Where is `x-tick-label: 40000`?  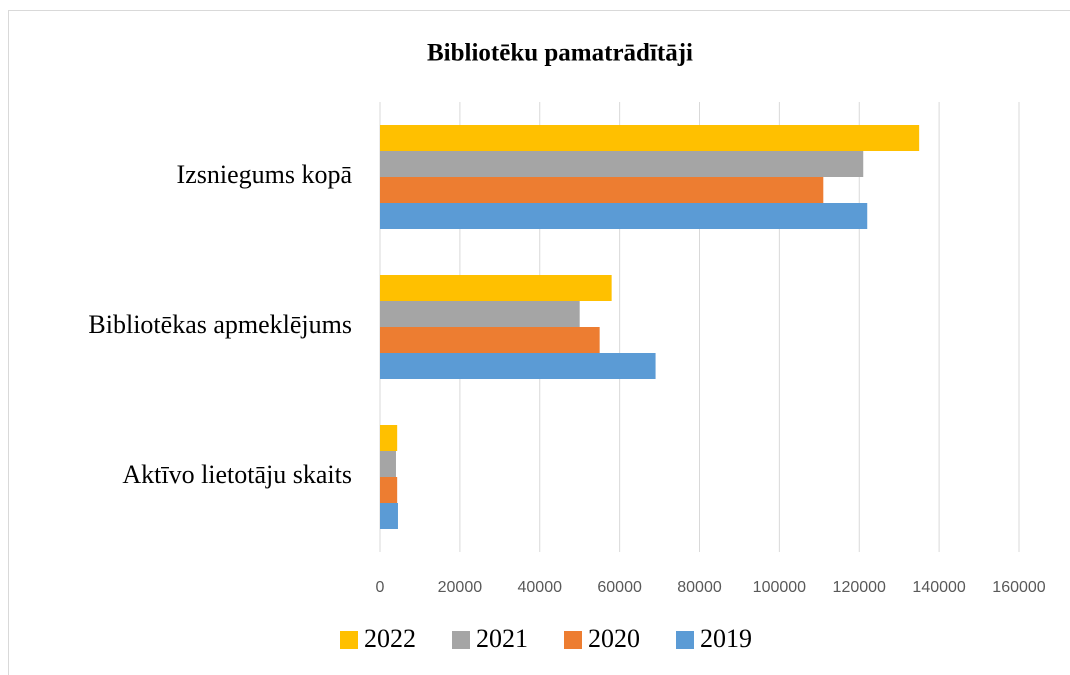 x-tick-label: 40000 is located at coordinates (540, 587).